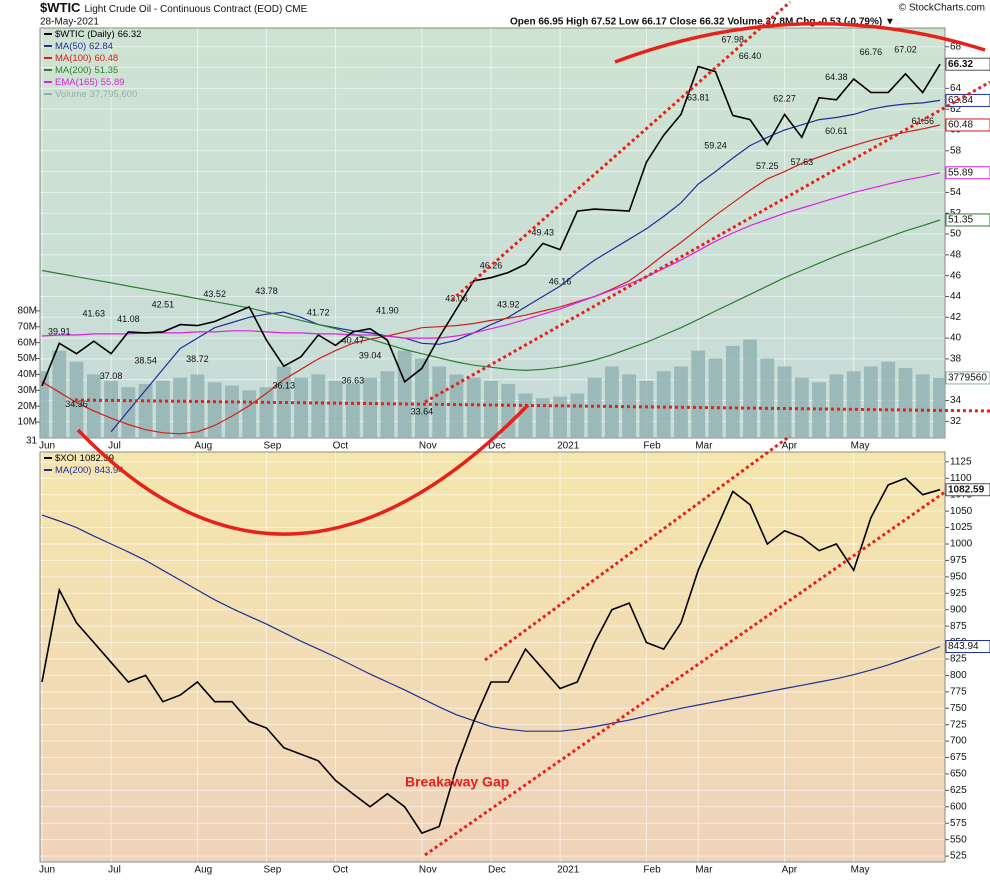 Image resolution: width=990 pixels, height=881 pixels. I want to click on y2-tick-label: 70M, so click(27, 326).